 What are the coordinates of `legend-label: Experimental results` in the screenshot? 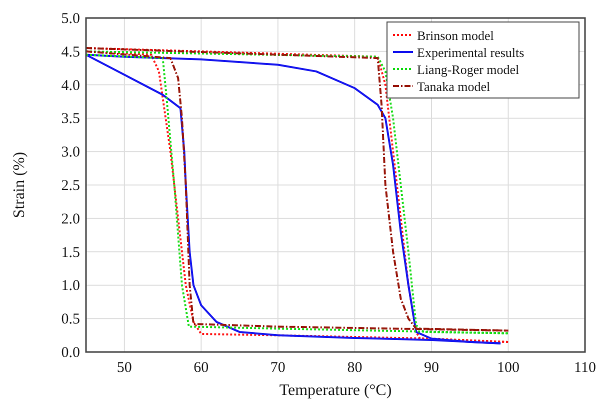 It's located at (470, 52).